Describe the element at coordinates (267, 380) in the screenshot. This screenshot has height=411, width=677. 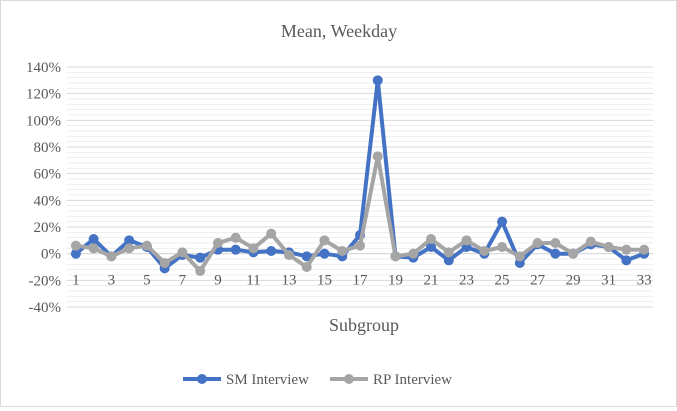
I see `legend-label: SM Interview` at that location.